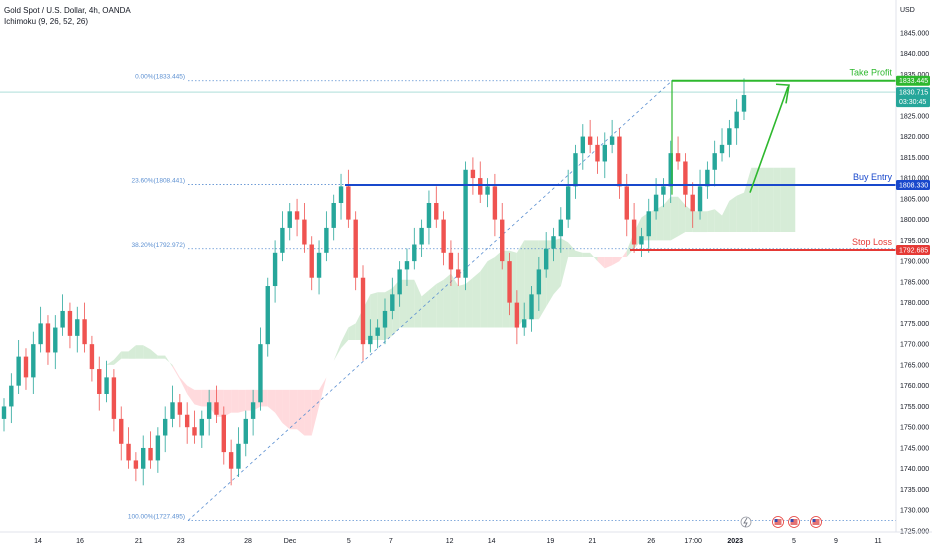 The height and width of the screenshot is (550, 932). What do you see at coordinates (913, 80) in the screenshot?
I see `take-profit-badge` at bounding box center [913, 80].